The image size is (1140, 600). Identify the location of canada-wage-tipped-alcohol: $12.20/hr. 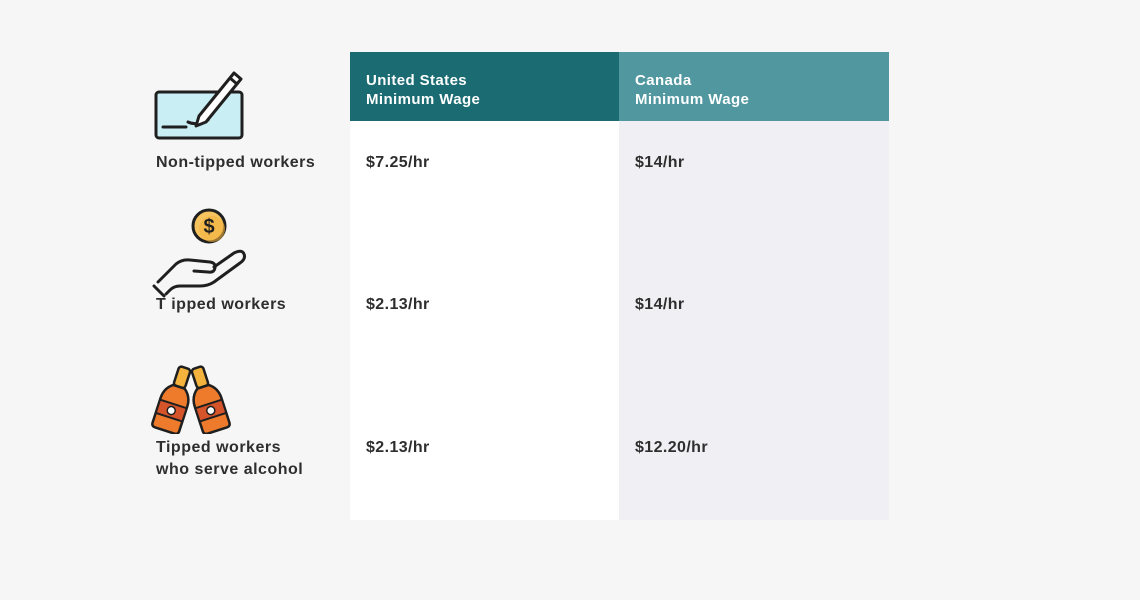
(671, 447).